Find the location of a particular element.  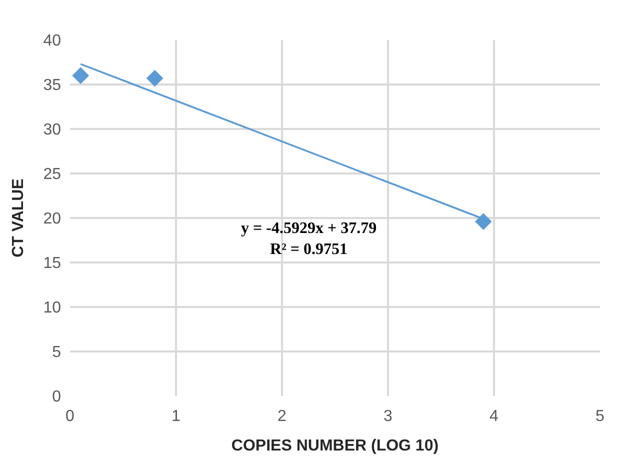

x-tick-label: 2 is located at coordinates (282, 416).